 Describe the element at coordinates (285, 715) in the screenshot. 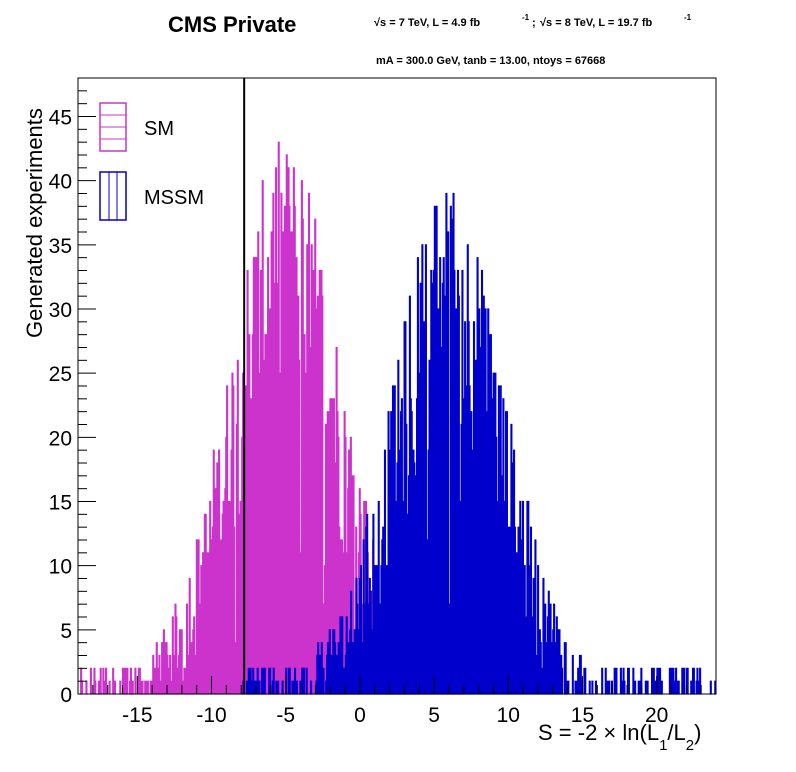

I see `x-tick-label: -5` at that location.